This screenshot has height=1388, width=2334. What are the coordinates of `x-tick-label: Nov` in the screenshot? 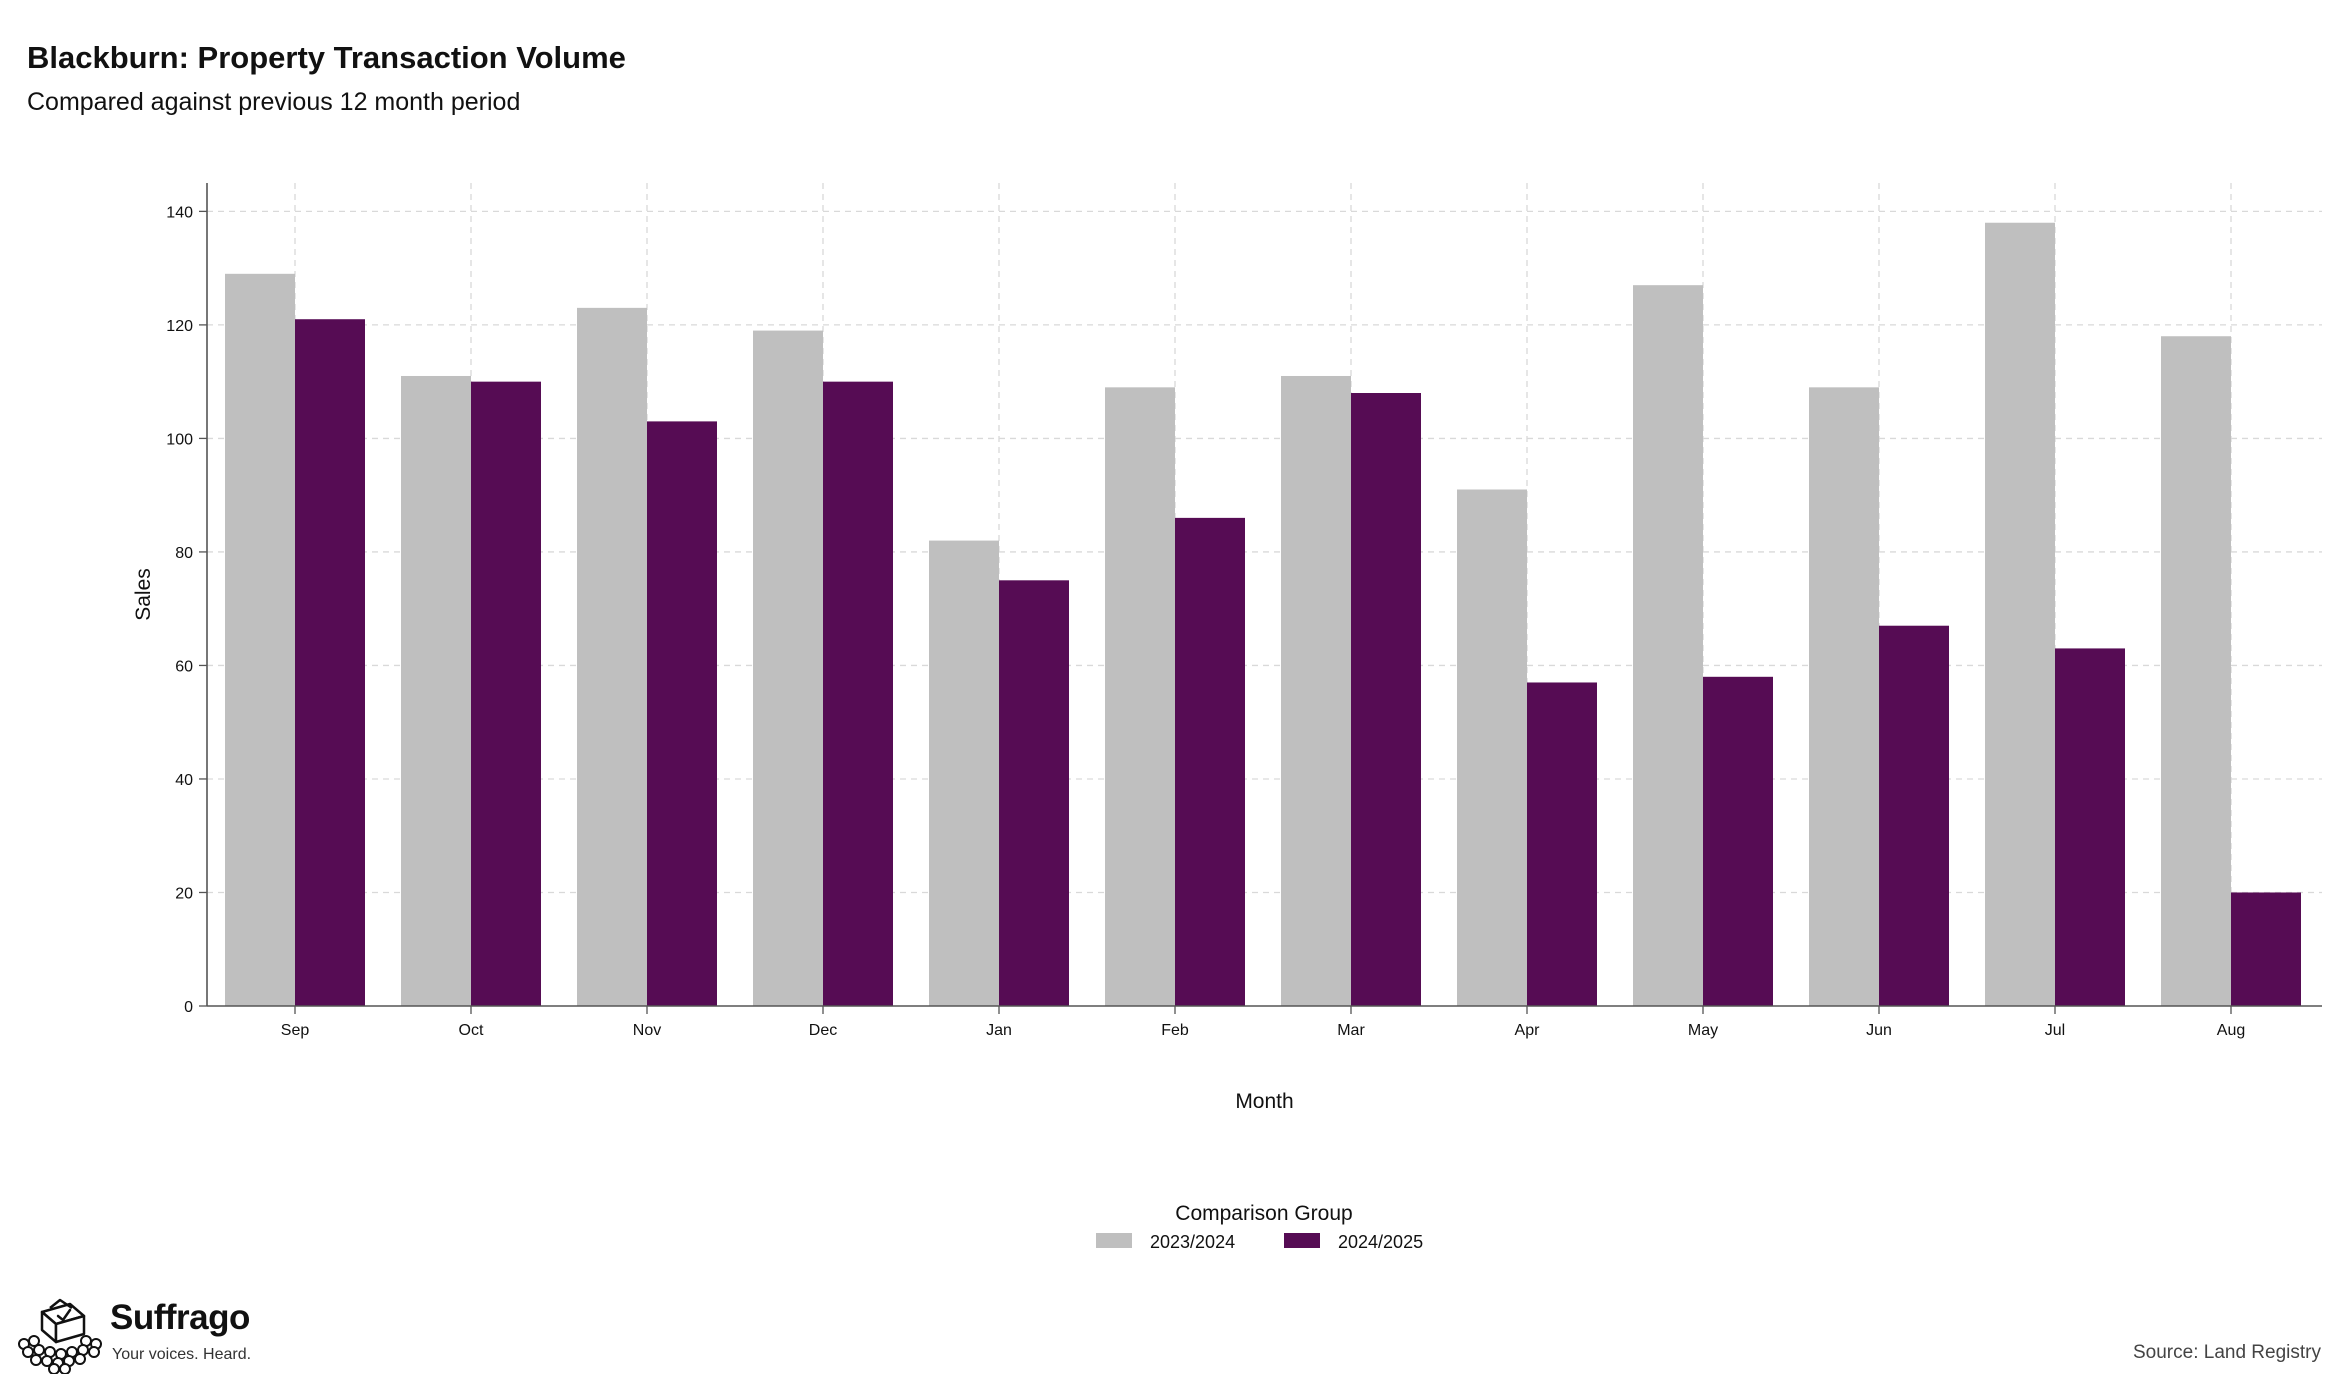 It's located at (647, 1030).